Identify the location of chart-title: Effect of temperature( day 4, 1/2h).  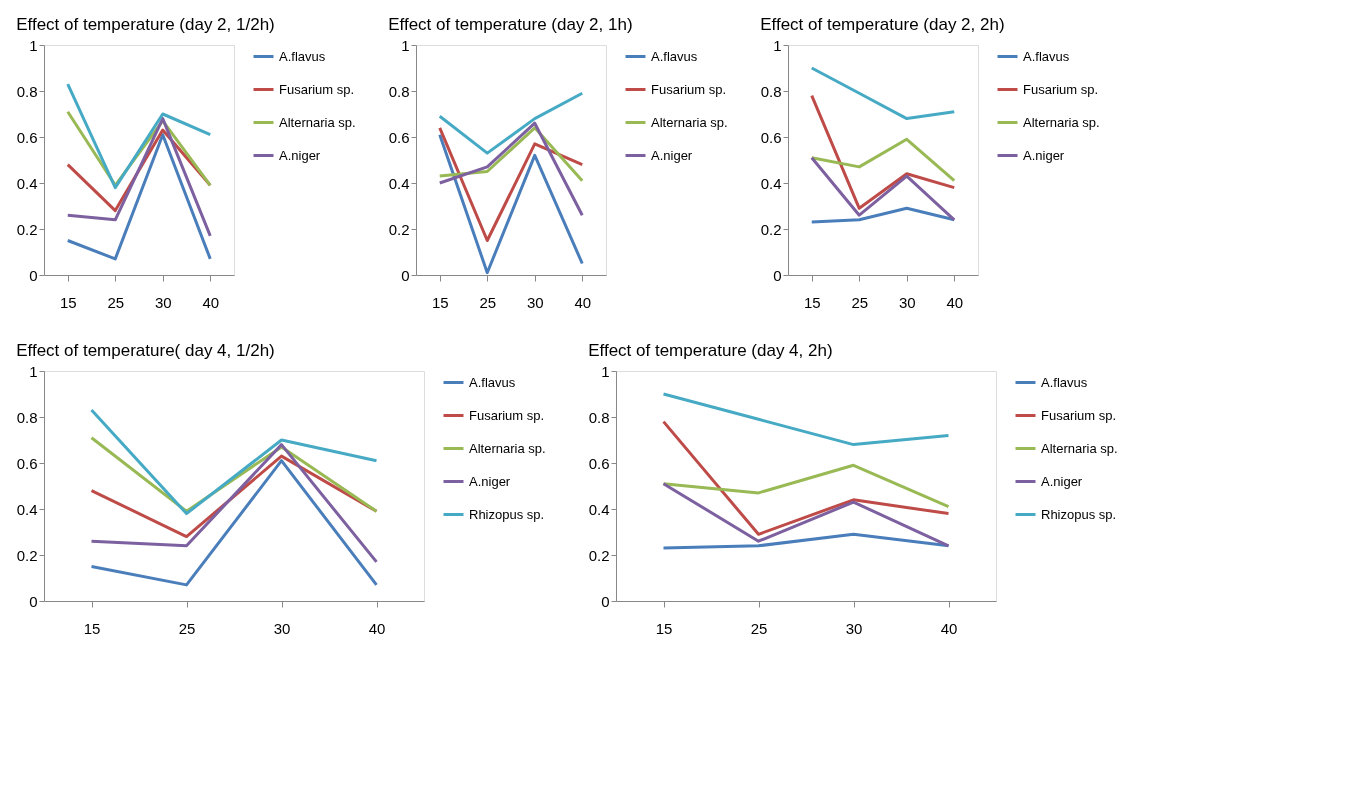
(145, 350).